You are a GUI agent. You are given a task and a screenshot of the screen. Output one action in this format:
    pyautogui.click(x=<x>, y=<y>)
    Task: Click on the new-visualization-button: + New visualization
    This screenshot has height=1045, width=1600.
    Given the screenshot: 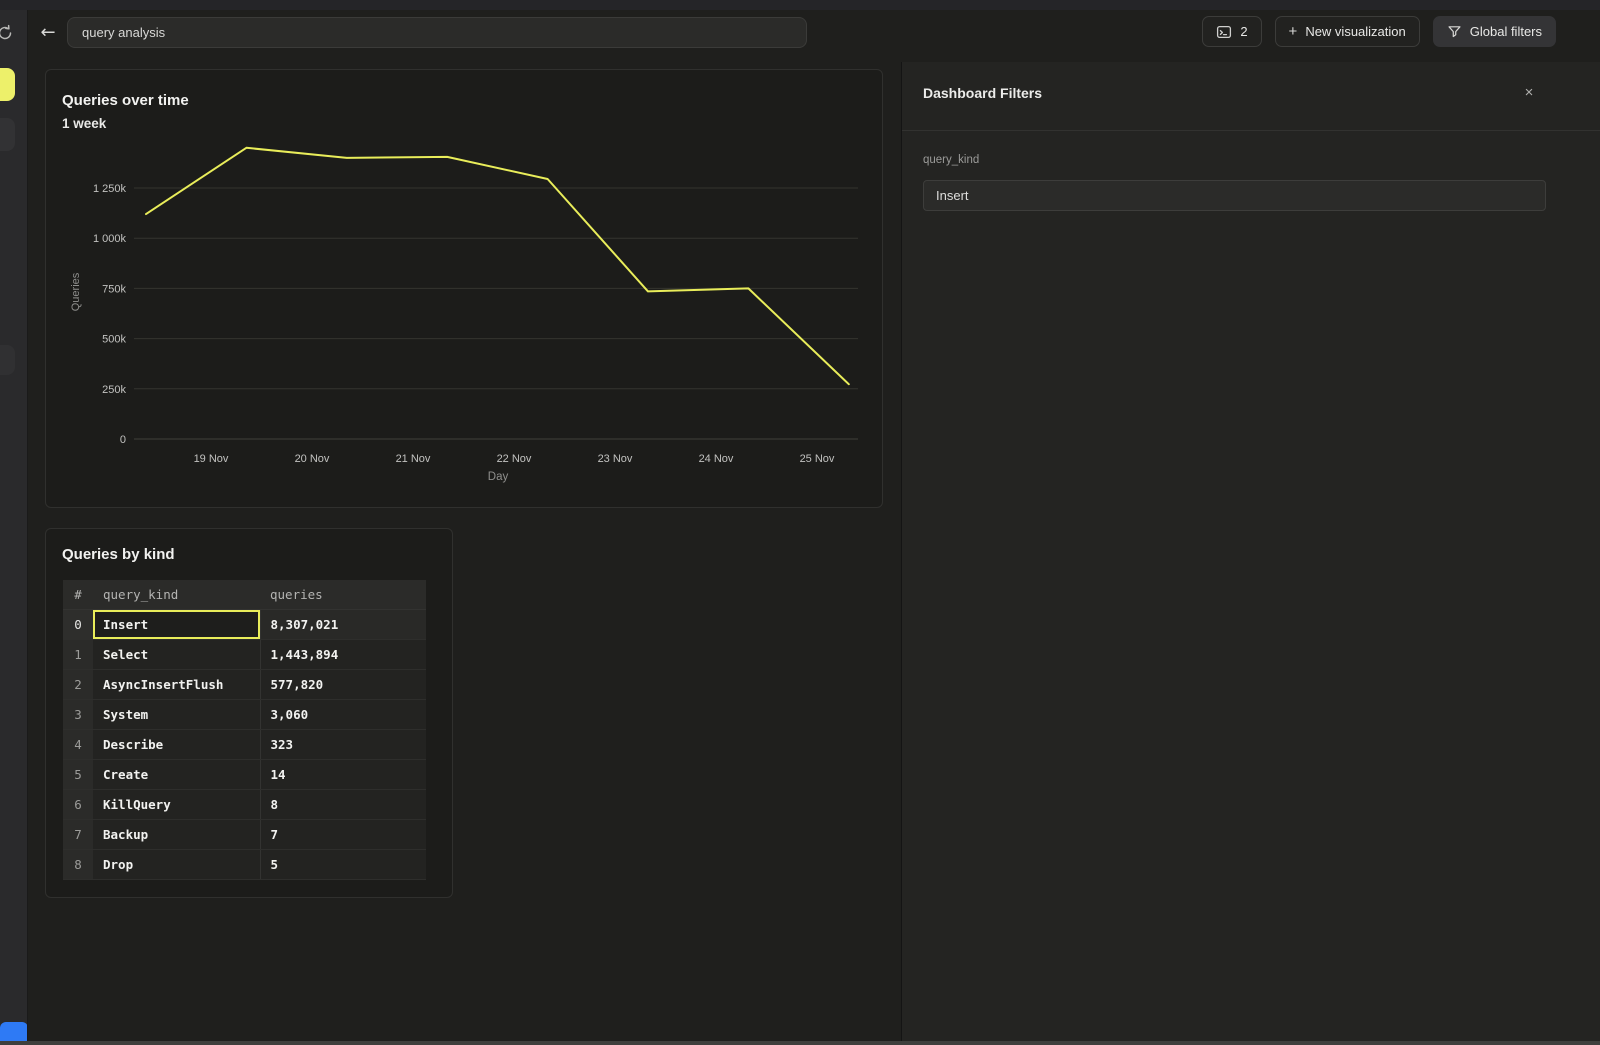 What is the action you would take?
    pyautogui.click(x=1347, y=31)
    